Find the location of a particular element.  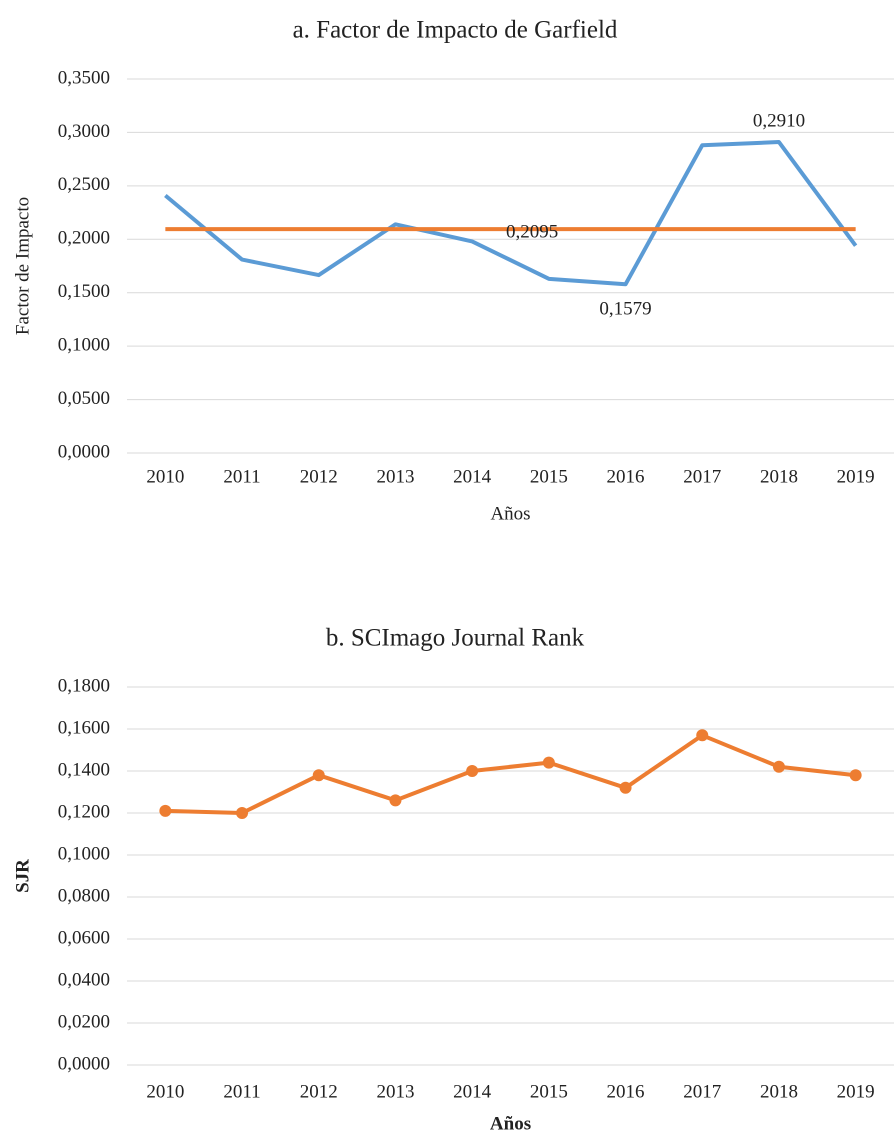

y-tick-label: 0,1800 is located at coordinates (84, 685).